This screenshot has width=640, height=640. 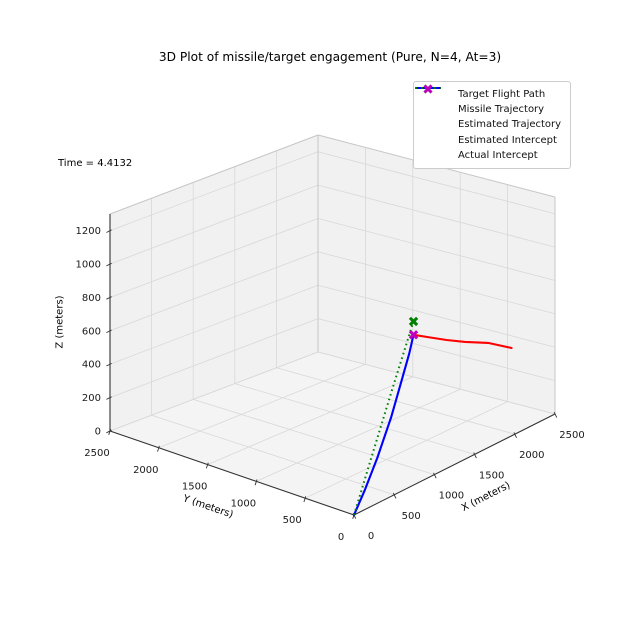 I want to click on z-tick-label: 600, so click(x=91, y=331).